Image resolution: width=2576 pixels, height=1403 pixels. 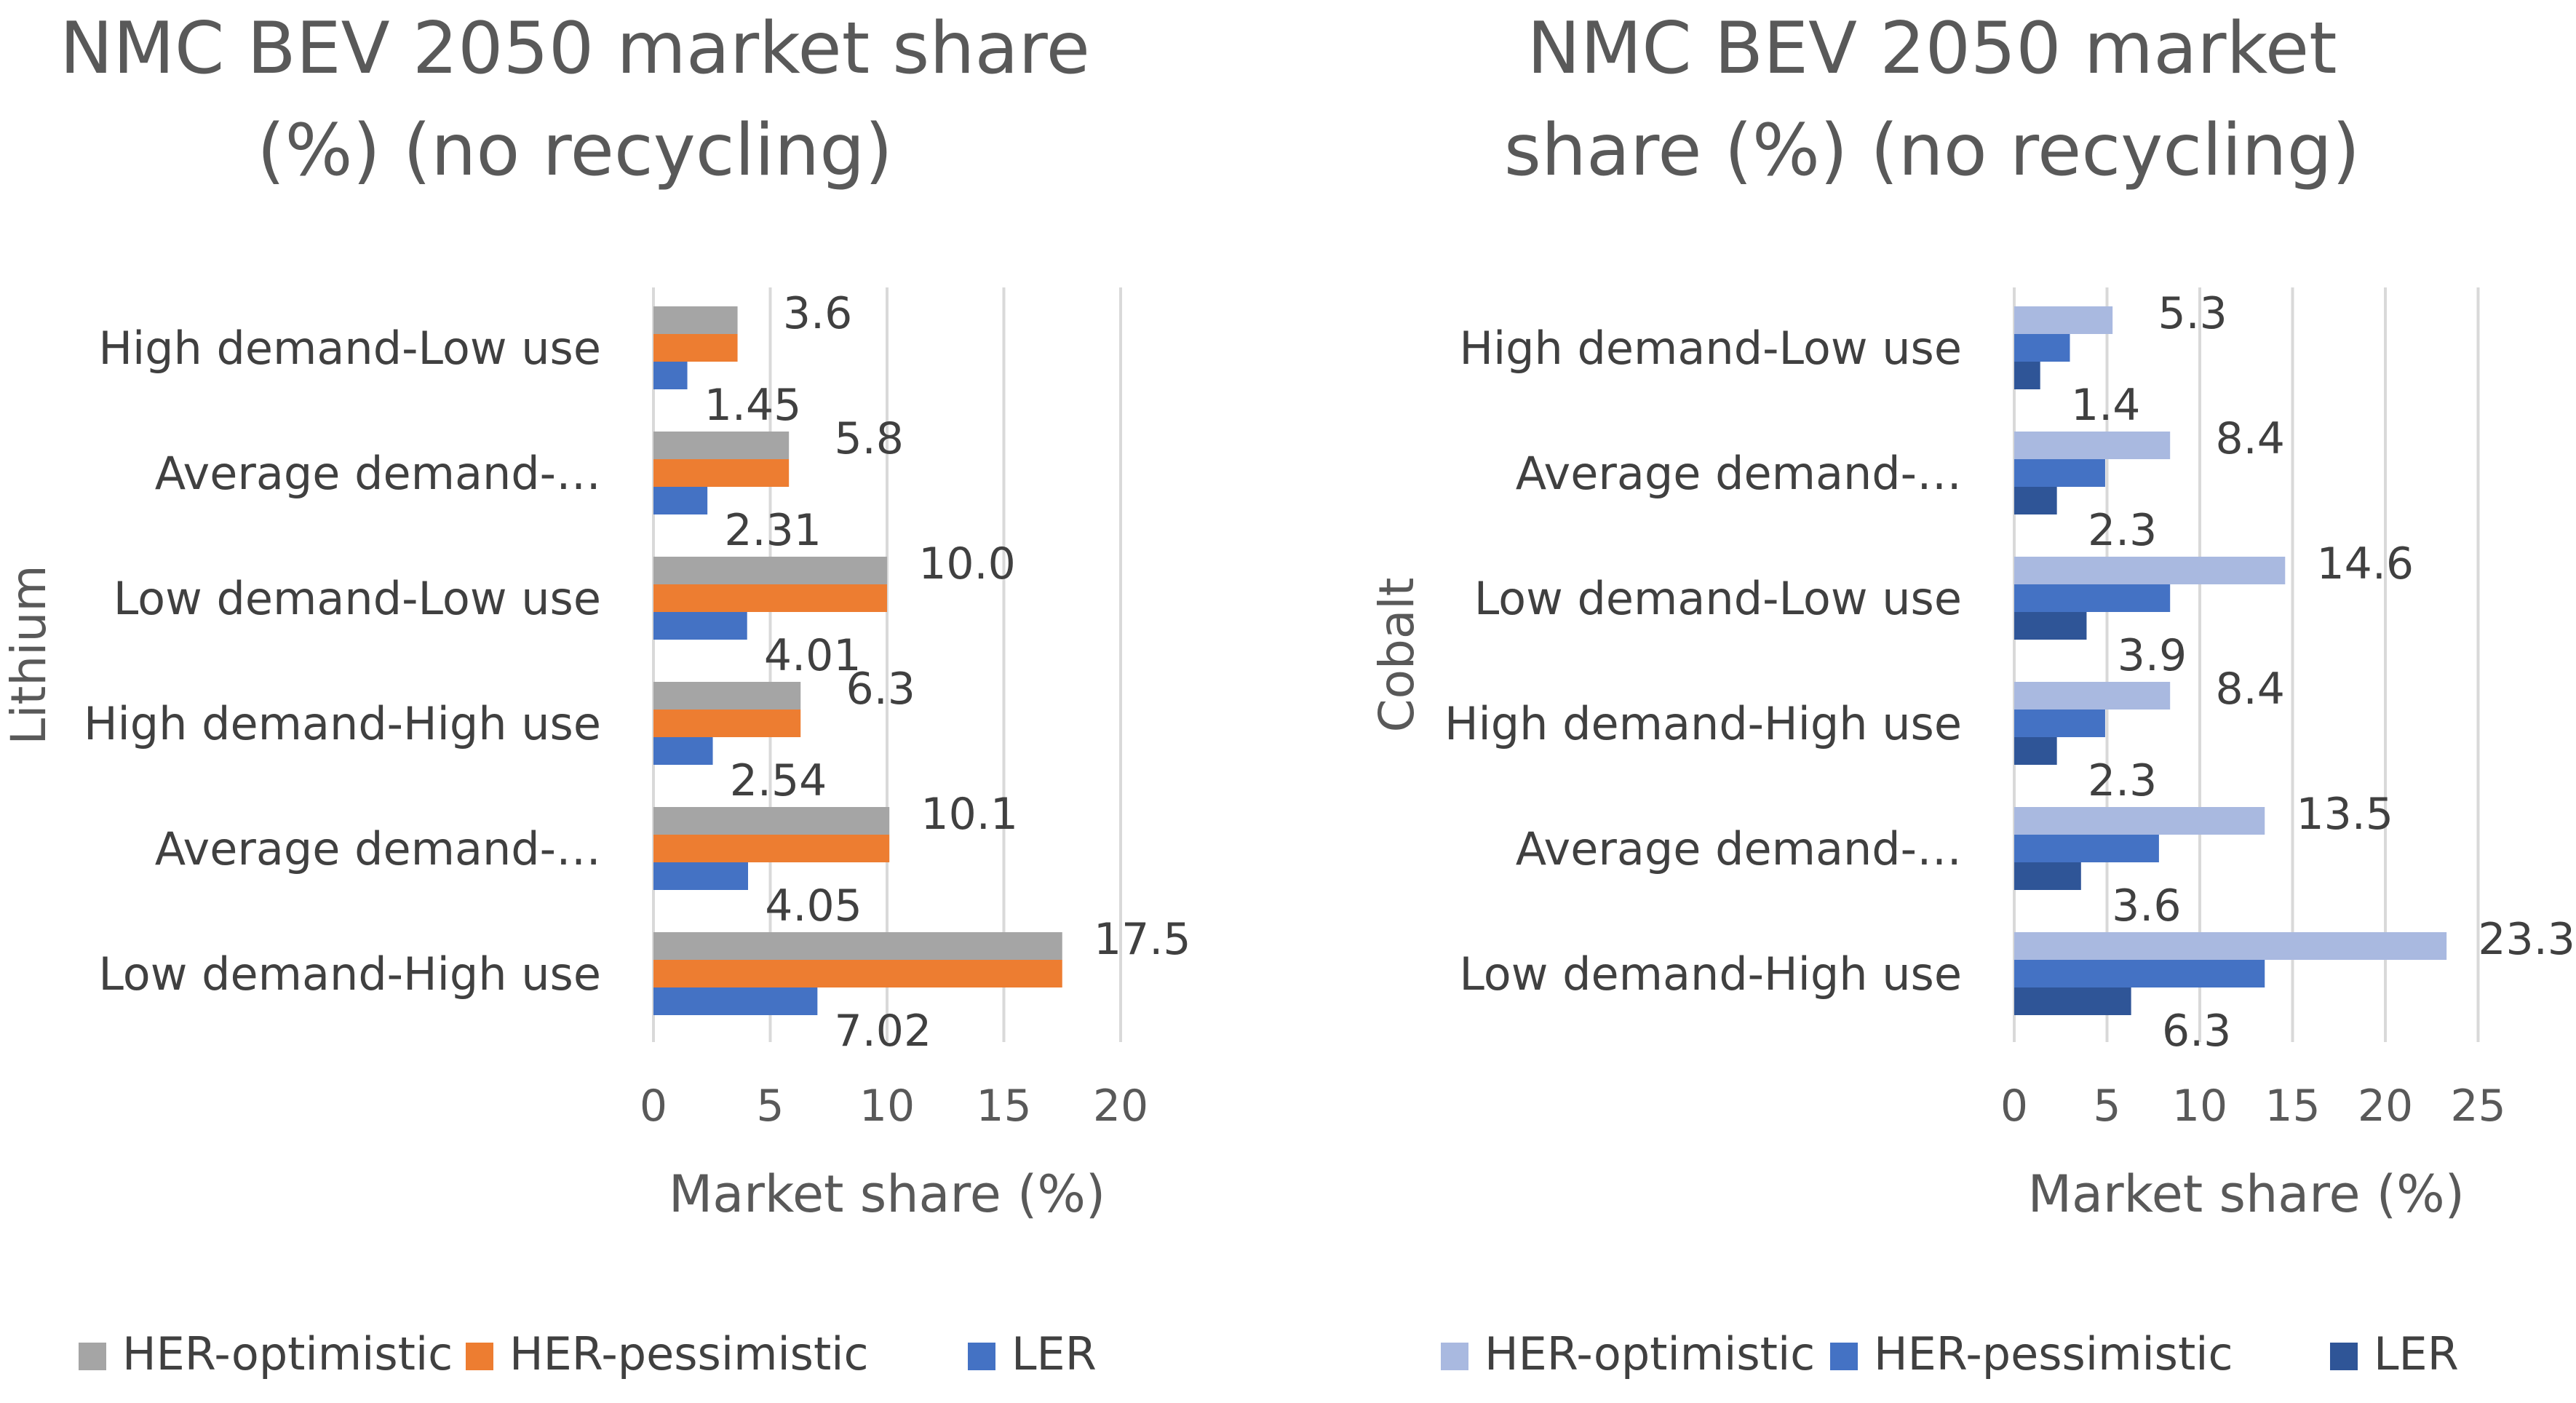 I want to click on chart-title-line-1: share (%) (no recycling), so click(x=1932, y=150).